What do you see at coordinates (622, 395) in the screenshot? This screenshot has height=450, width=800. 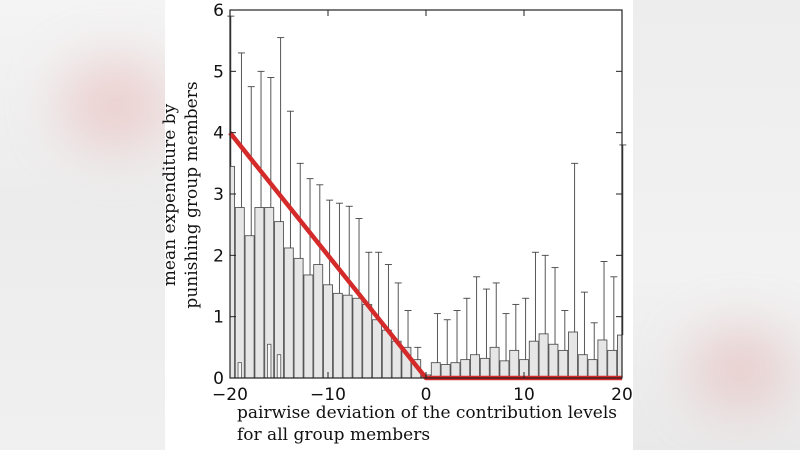 I see `x-tick-label: 20` at bounding box center [622, 395].